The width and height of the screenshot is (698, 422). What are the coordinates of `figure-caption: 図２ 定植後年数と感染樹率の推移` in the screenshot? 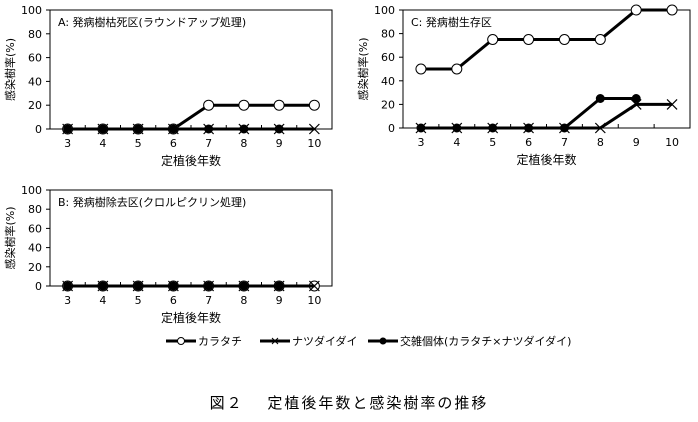 It's located at (349, 403).